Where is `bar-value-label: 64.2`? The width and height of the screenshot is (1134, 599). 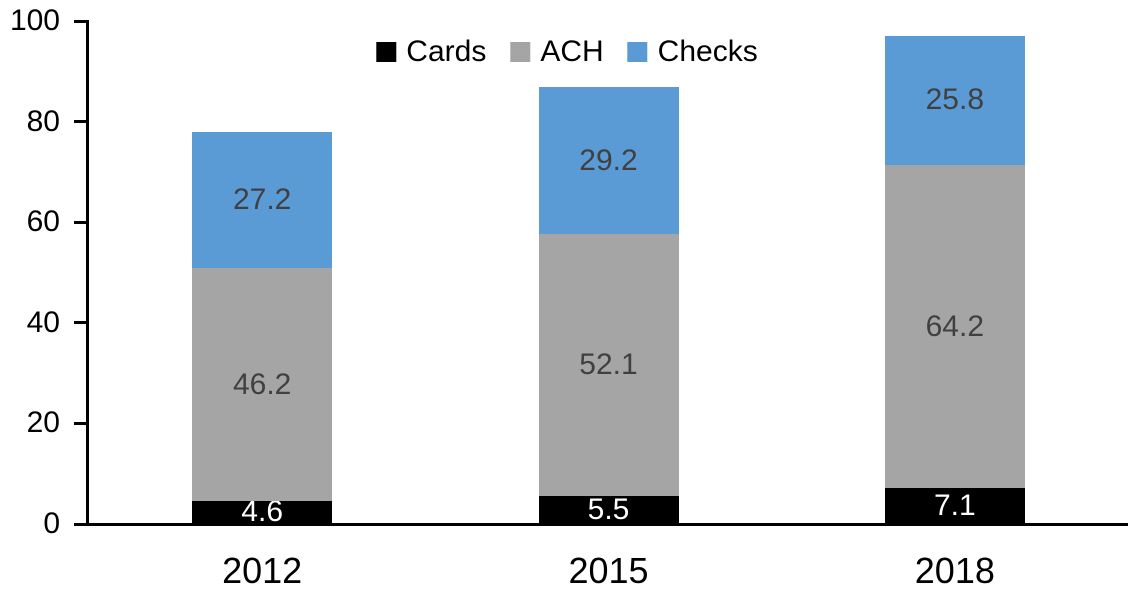
bar-value-label: 64.2 is located at coordinates (955, 326).